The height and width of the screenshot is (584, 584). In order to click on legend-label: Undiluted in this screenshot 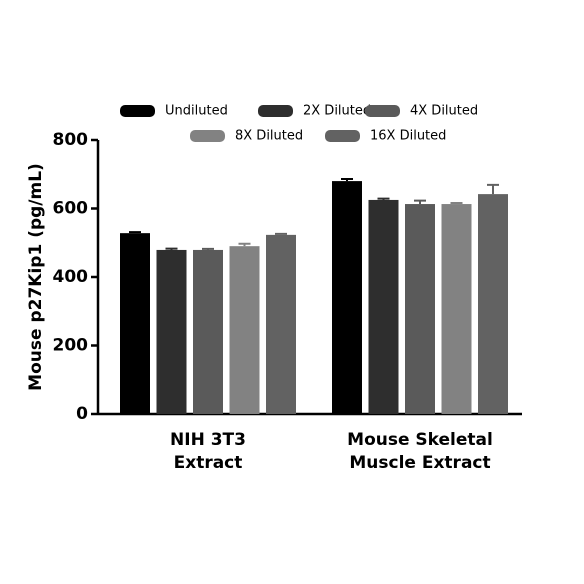, I will do `click(196, 111)`.